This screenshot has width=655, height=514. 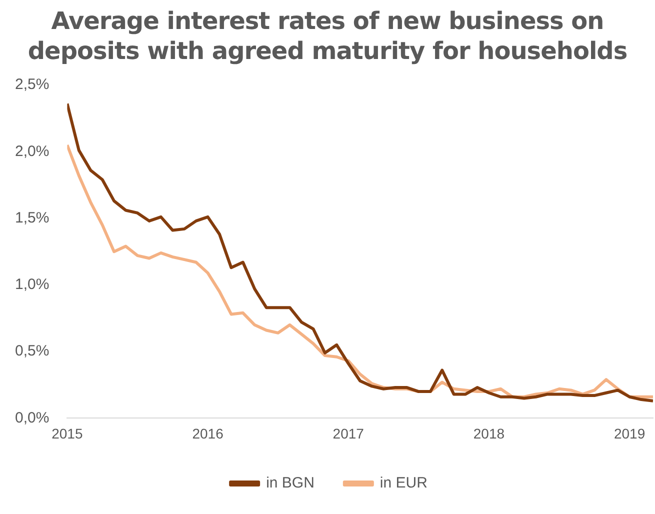 What do you see at coordinates (32, 351) in the screenshot?
I see `y-tick-label: 0,5%` at bounding box center [32, 351].